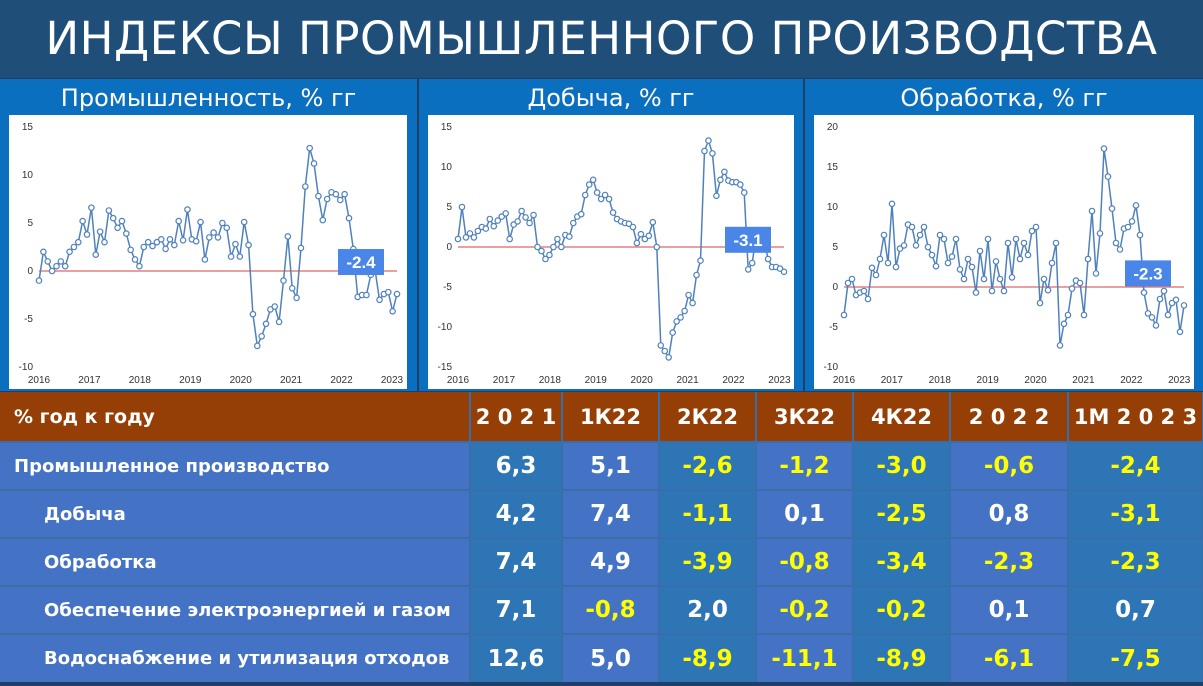  What do you see at coordinates (235, 513) in the screenshot?
I see `row-label: Добыча` at bounding box center [235, 513].